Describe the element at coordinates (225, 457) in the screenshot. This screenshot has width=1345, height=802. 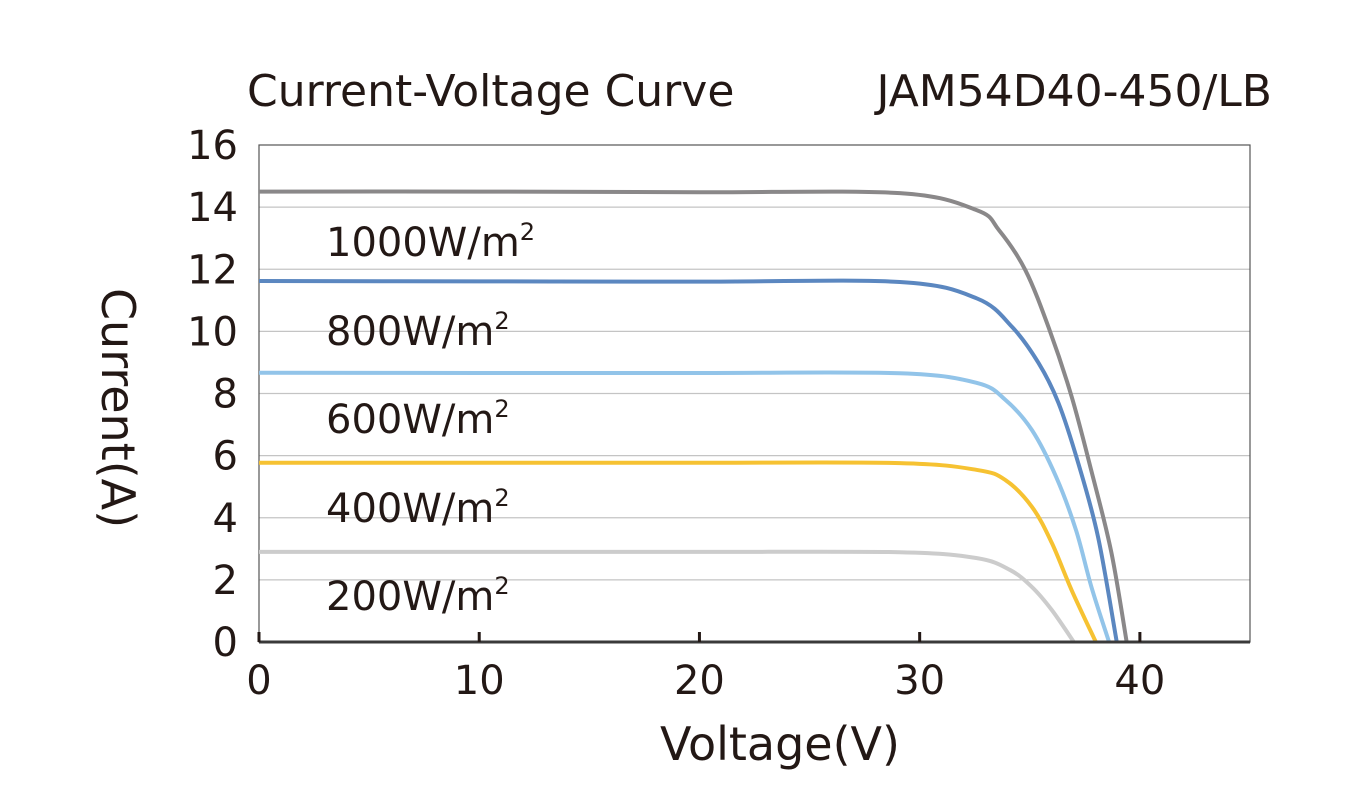
I see `y-tick-label: 6` at that location.